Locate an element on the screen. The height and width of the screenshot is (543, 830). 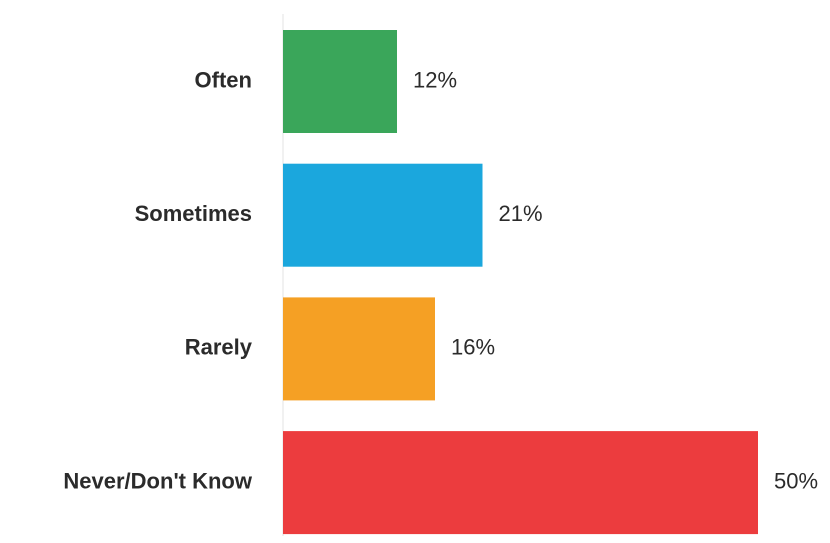
category-label-rarely: Rarely is located at coordinates (219, 347).